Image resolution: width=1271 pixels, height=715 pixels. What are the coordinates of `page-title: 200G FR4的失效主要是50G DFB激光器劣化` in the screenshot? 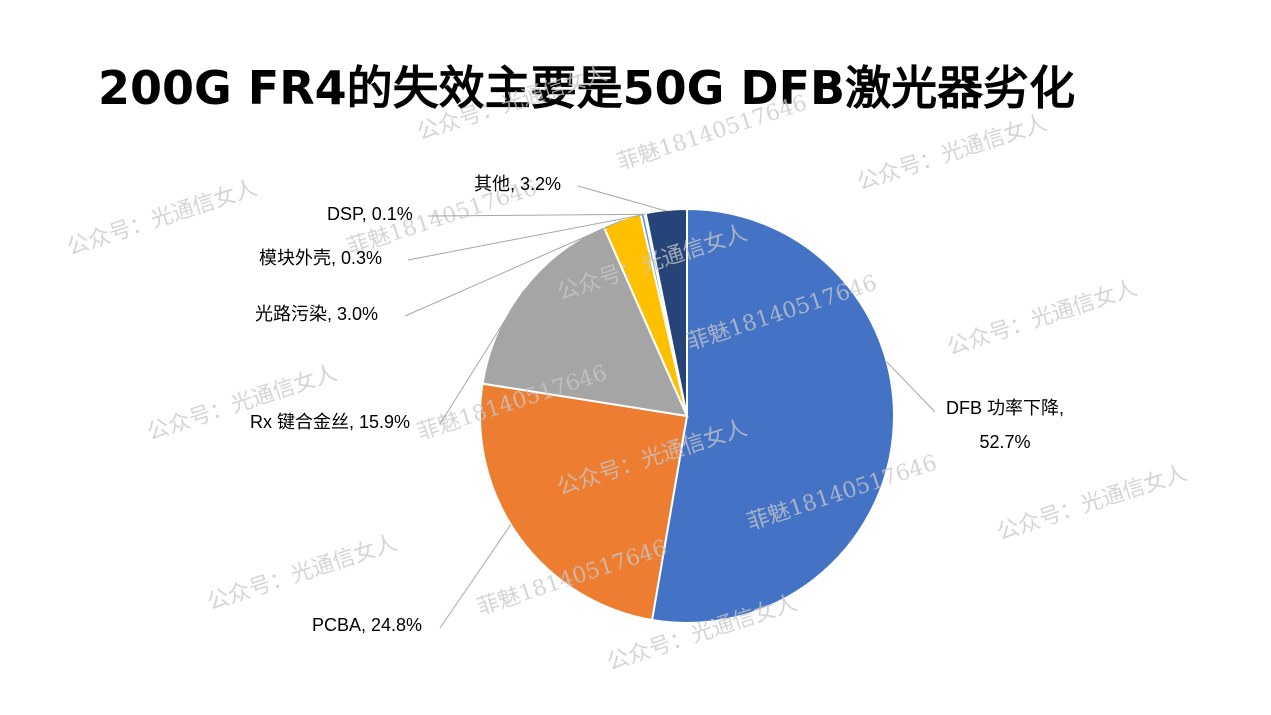 It's located at (587, 88).